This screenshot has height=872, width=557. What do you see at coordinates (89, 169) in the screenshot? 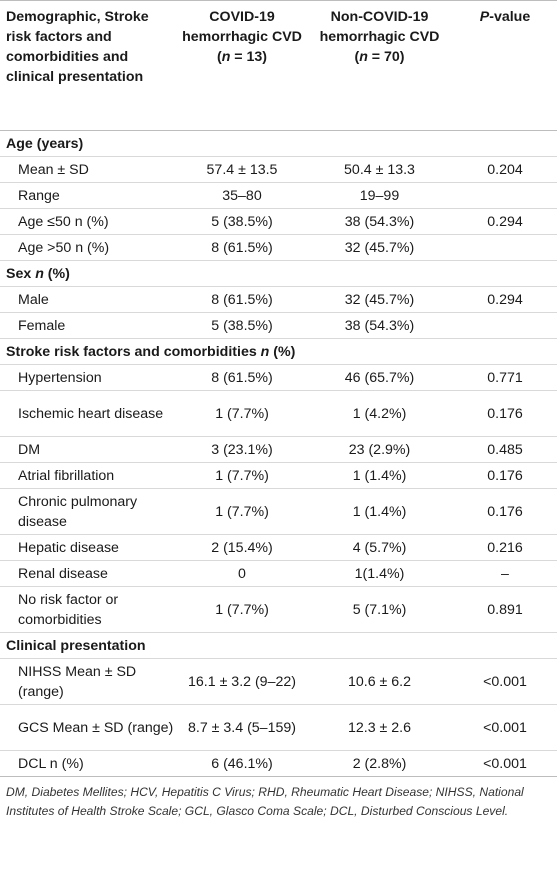
I see `row-label: Mean ± SD` at bounding box center [89, 169].